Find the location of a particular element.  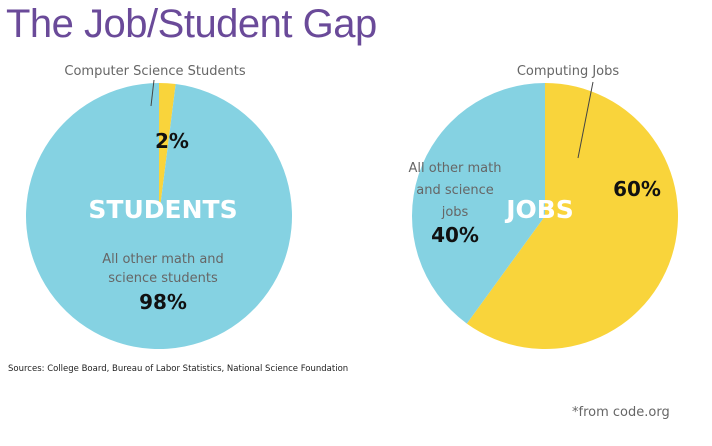

jobs-center-label: JOBS is located at coordinates (539, 209).